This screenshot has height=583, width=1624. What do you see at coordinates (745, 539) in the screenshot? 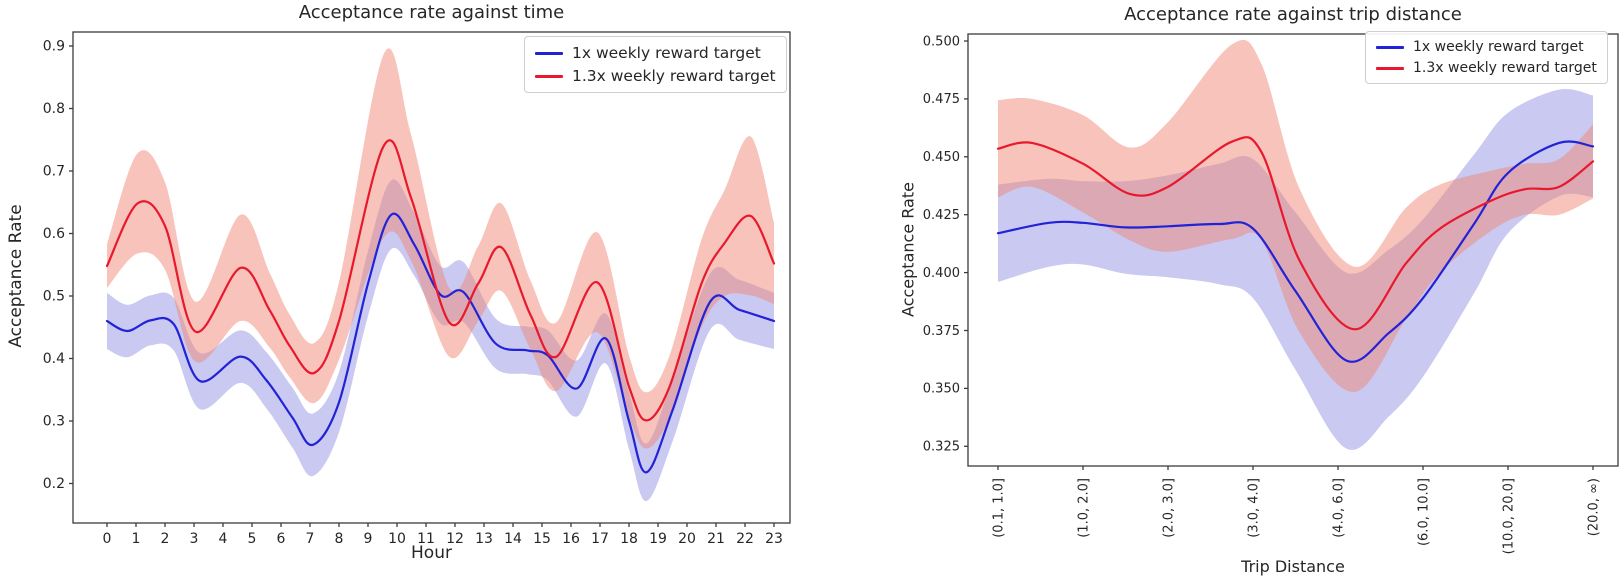
I see `x-tick-label: 22` at bounding box center [745, 539].